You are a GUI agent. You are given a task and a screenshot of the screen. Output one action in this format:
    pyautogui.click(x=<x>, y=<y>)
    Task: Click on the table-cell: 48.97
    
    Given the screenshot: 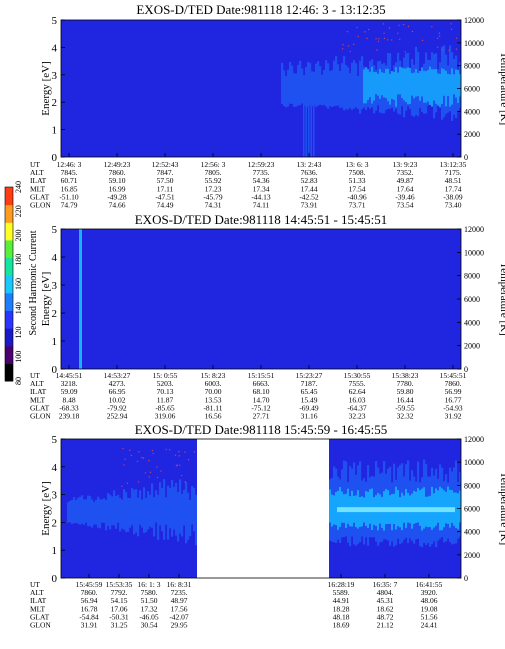 What is the action you would take?
    pyautogui.click(x=179, y=600)
    